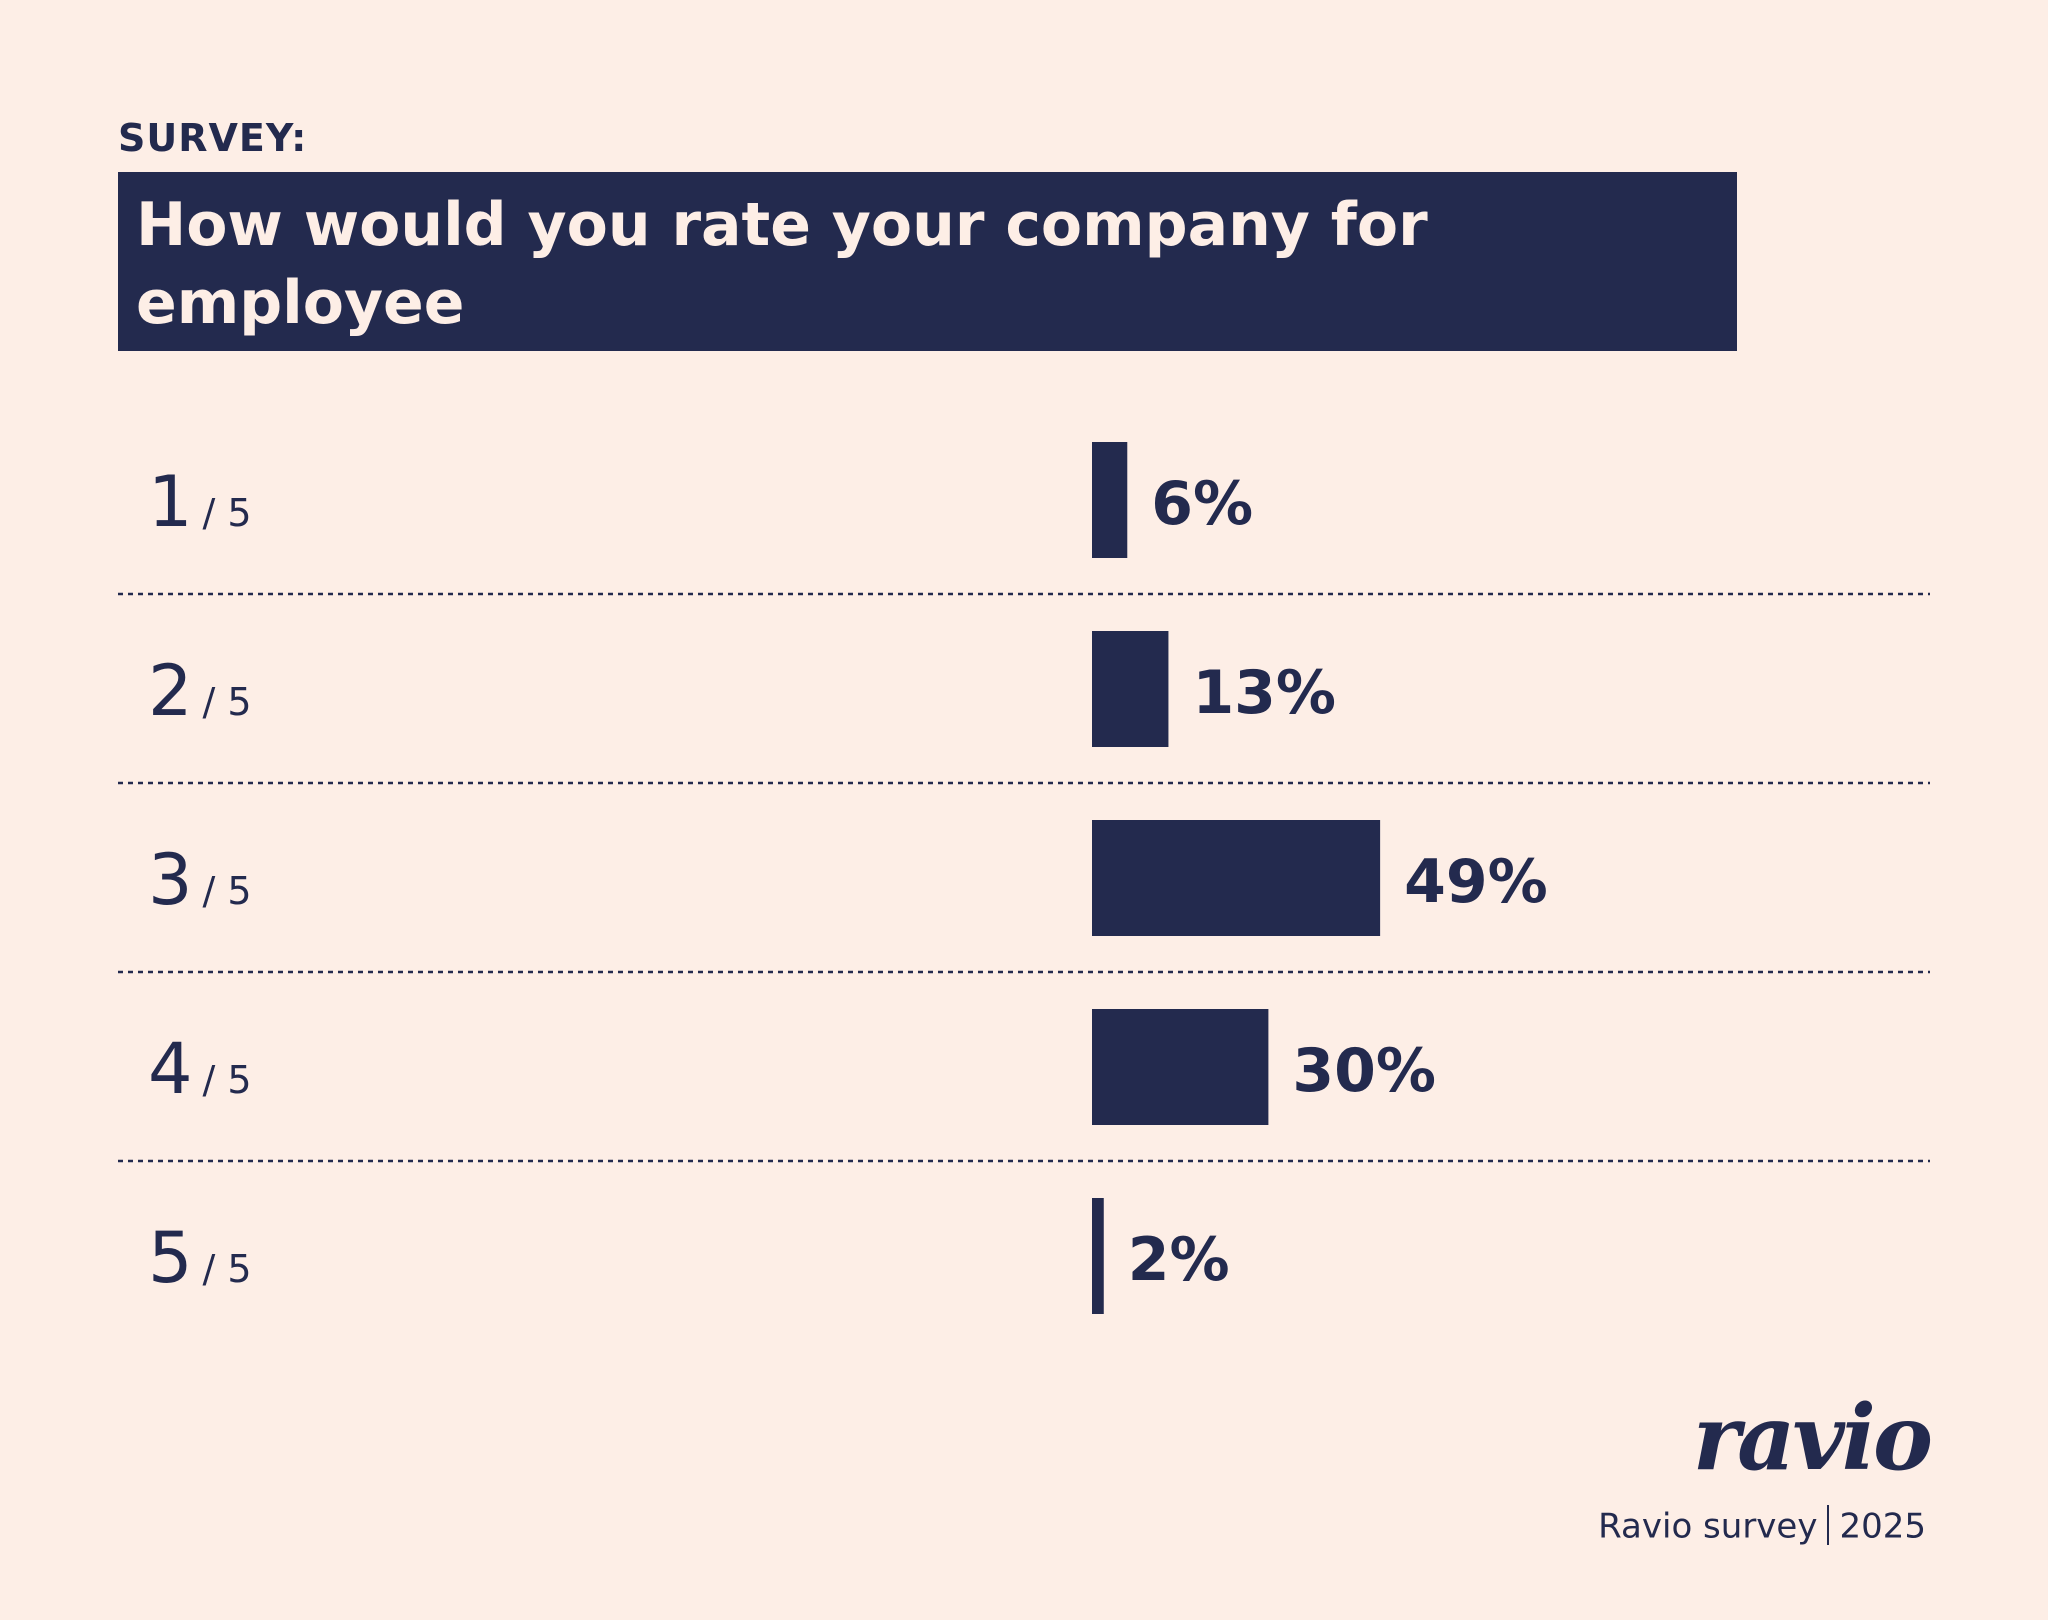 Image resolution: width=2048 pixels, height=1620 pixels. What do you see at coordinates (1179, 1260) in the screenshot?
I see `value-label: 2%` at bounding box center [1179, 1260].